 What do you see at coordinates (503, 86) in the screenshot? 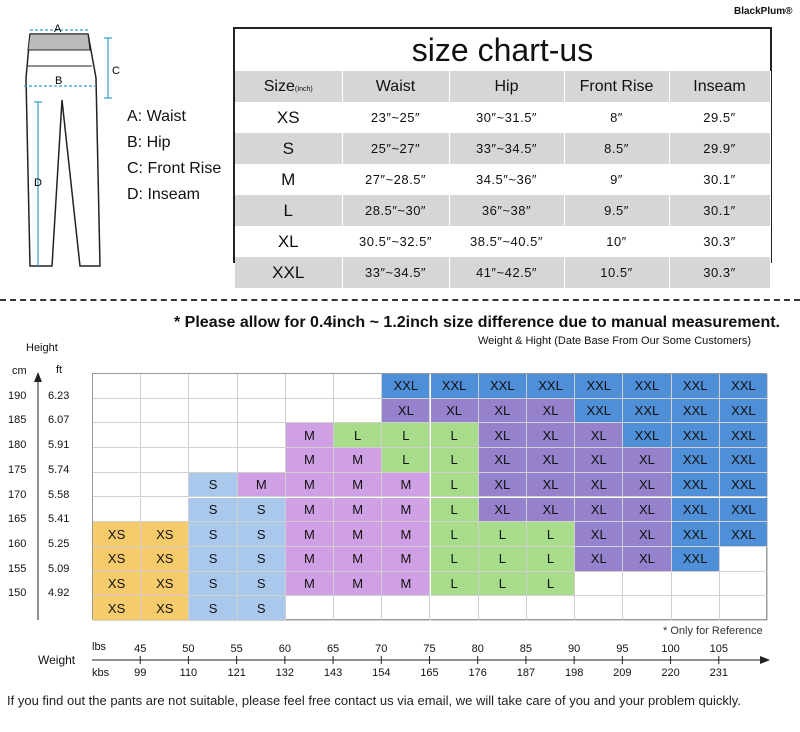
I see `size-header-row: Size(Inch) Waist Hip Front Rise Inseam` at bounding box center [503, 86].